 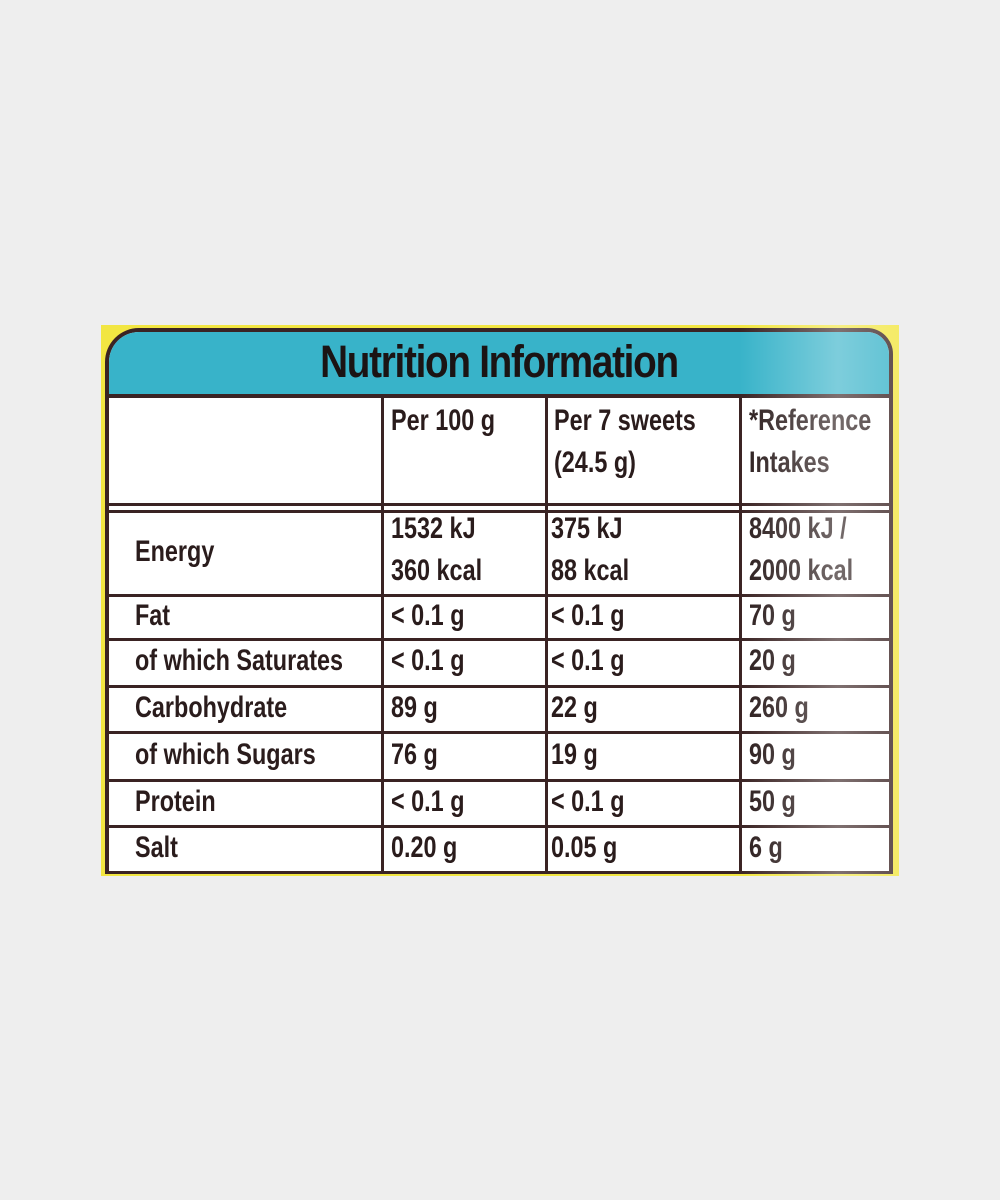 What do you see at coordinates (779, 707) in the screenshot?
I see `carbohydrate-reference: 260 g` at bounding box center [779, 707].